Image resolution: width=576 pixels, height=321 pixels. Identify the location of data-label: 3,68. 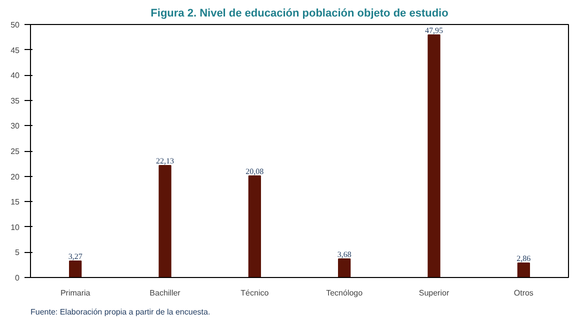
(344, 254).